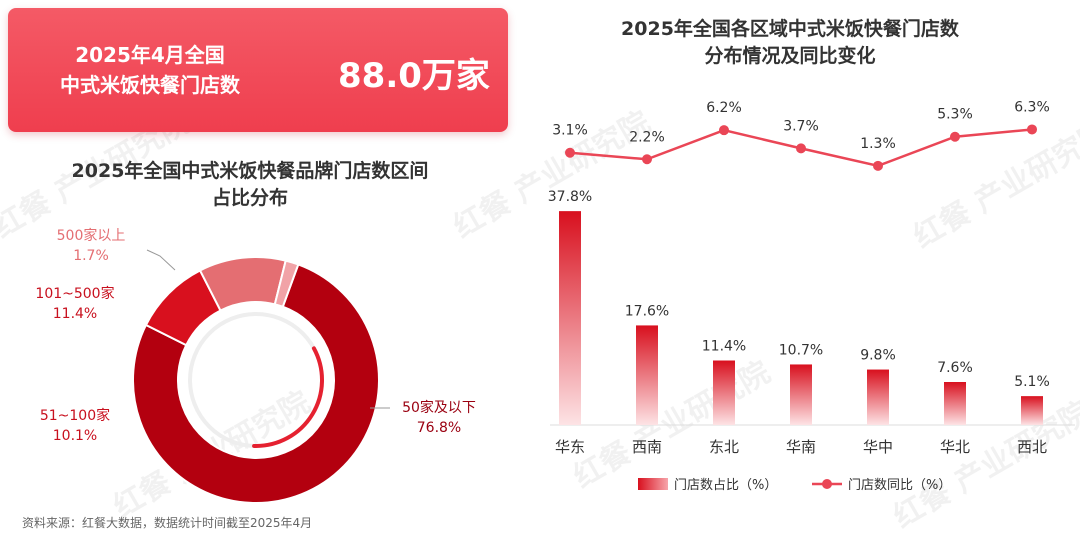 The image size is (1080, 545). What do you see at coordinates (1032, 382) in the screenshot?
I see `bar-value-label: 5.1%` at bounding box center [1032, 382].